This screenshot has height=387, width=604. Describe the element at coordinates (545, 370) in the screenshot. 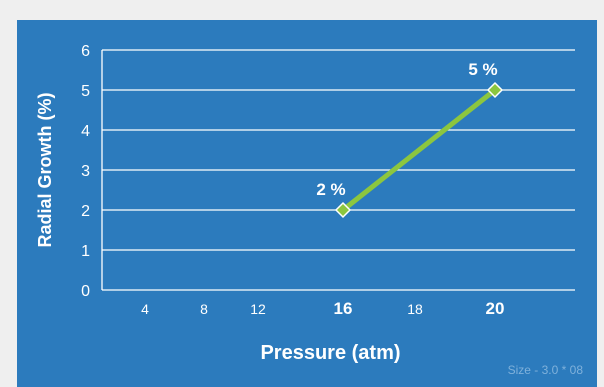

I see `footnote: Size - 3.0 * 08` at that location.